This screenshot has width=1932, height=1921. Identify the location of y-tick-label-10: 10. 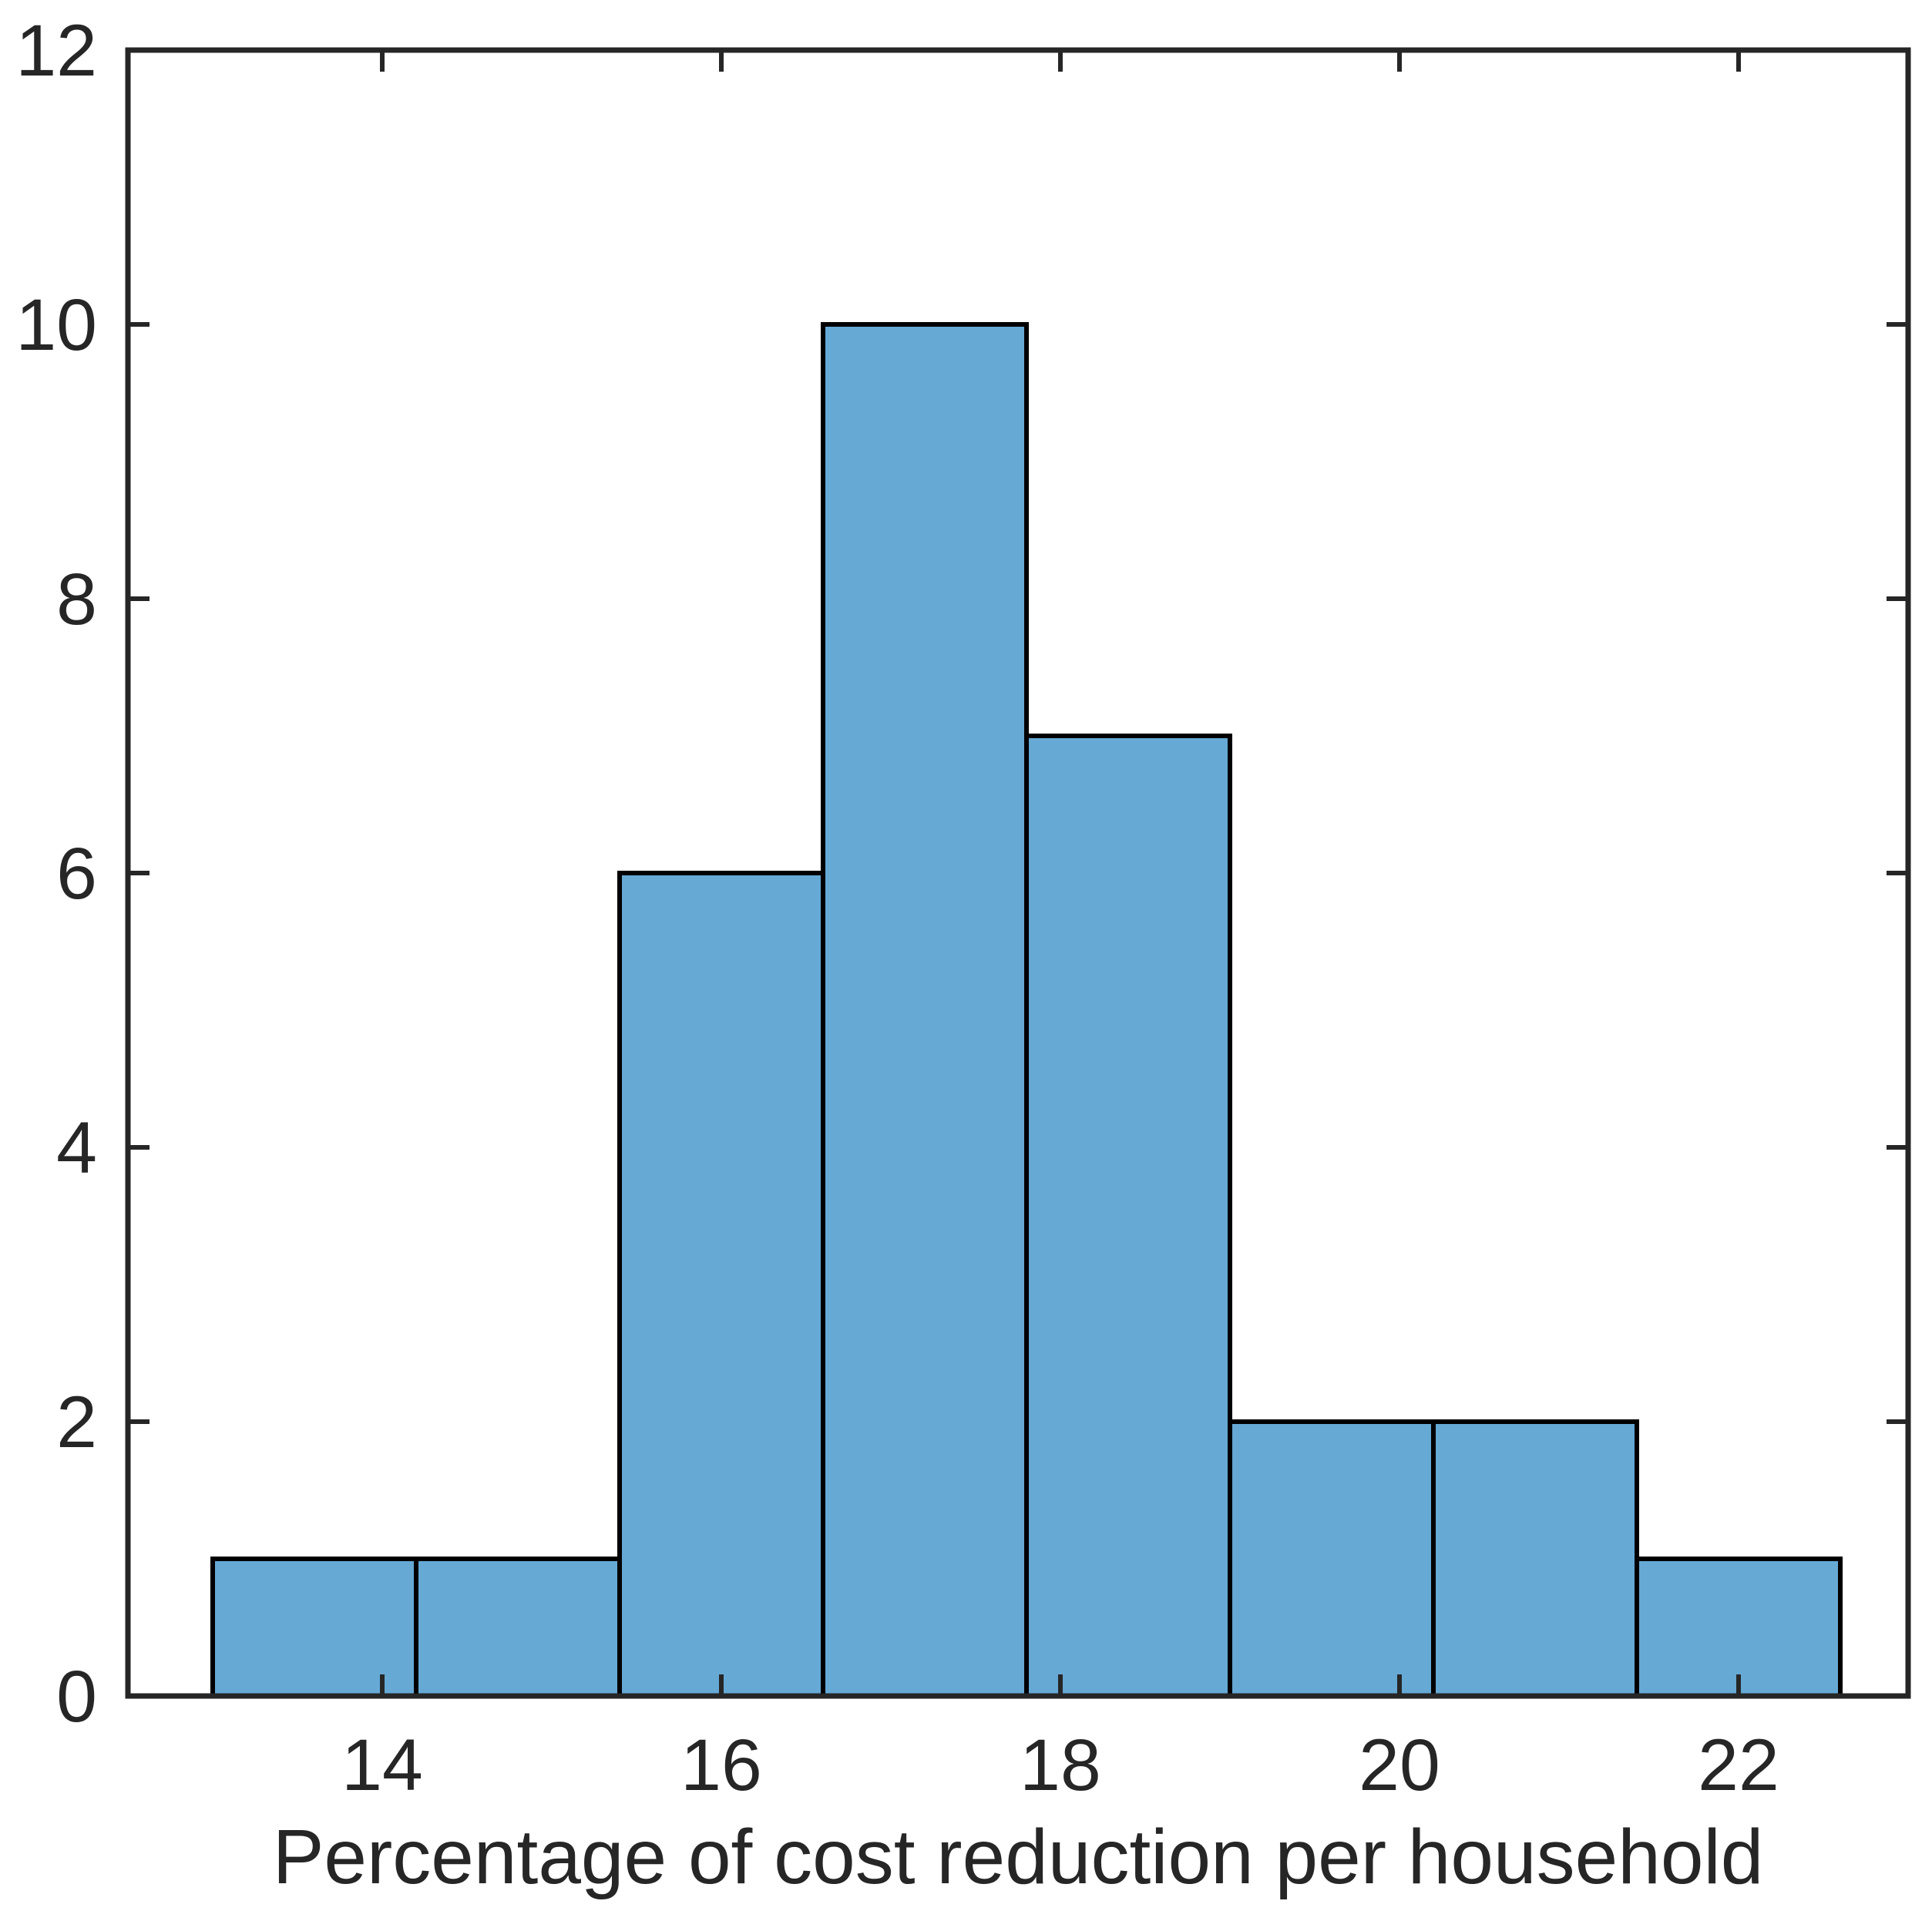
(56, 325).